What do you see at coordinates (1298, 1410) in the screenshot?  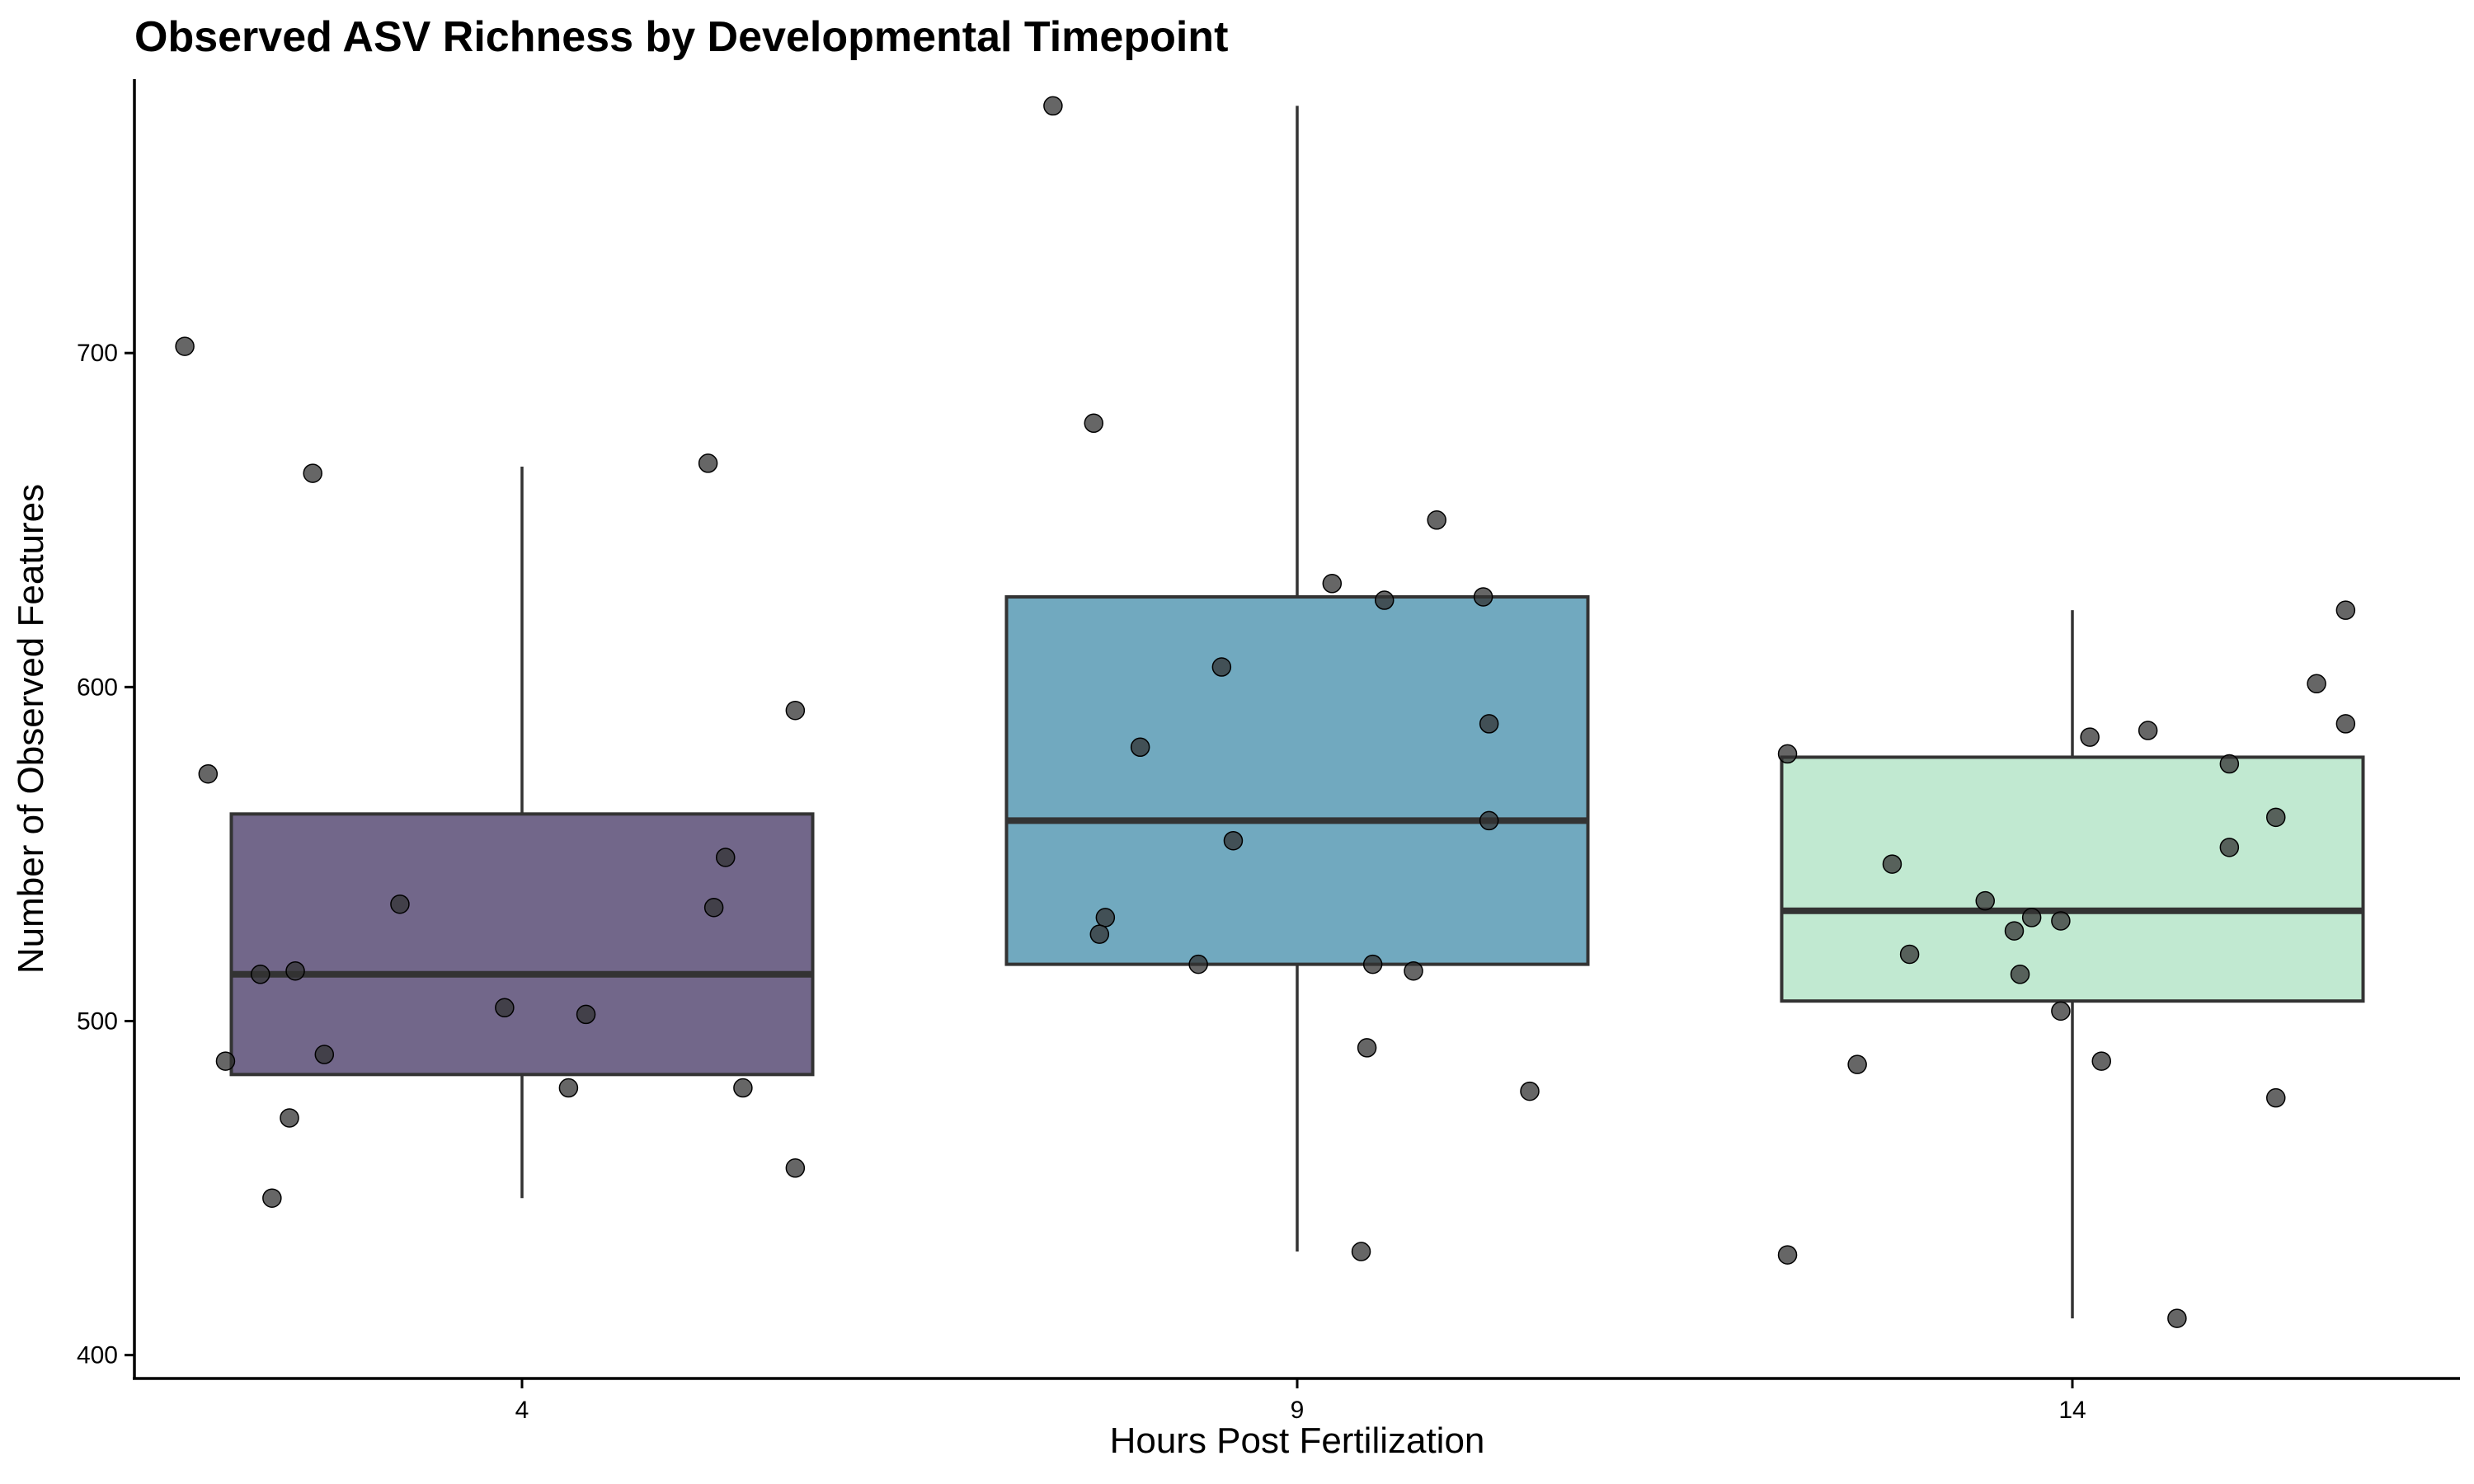 I see `x-tick-label: 9` at bounding box center [1298, 1410].